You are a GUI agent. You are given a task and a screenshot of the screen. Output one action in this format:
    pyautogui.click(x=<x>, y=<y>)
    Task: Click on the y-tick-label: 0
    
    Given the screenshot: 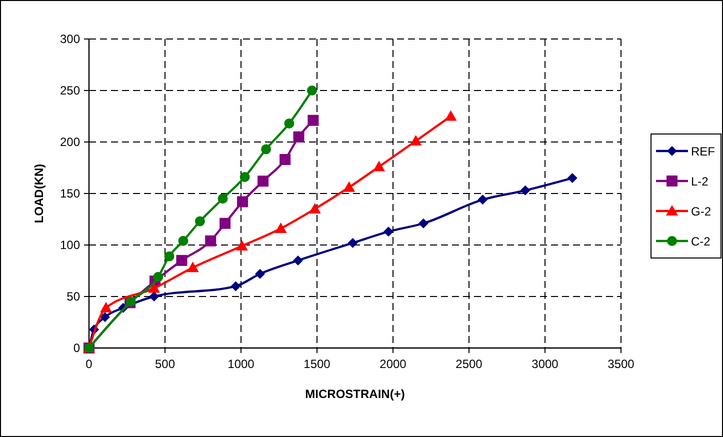 What is the action you would take?
    pyautogui.click(x=76, y=348)
    